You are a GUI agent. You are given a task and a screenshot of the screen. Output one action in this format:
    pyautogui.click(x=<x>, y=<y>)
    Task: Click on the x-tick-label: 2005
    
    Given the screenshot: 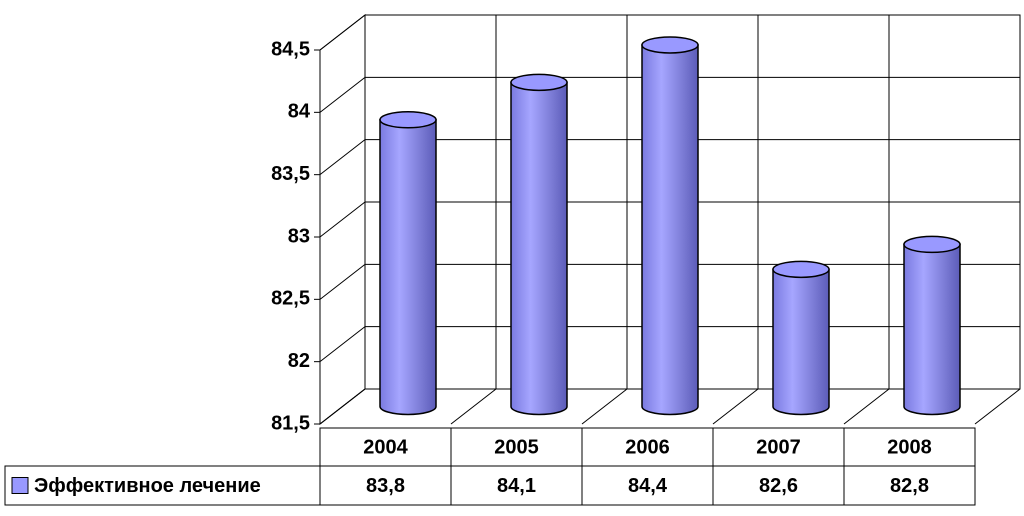 What is the action you would take?
    pyautogui.click(x=516, y=447)
    